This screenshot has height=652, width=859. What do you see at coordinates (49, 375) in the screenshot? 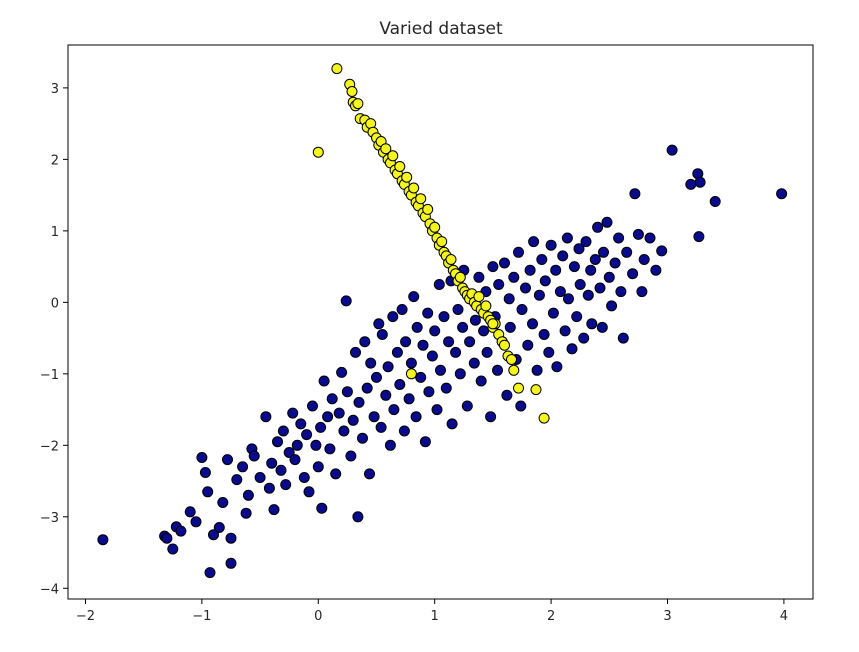
I see `y-tick-label: −1` at bounding box center [49, 375].